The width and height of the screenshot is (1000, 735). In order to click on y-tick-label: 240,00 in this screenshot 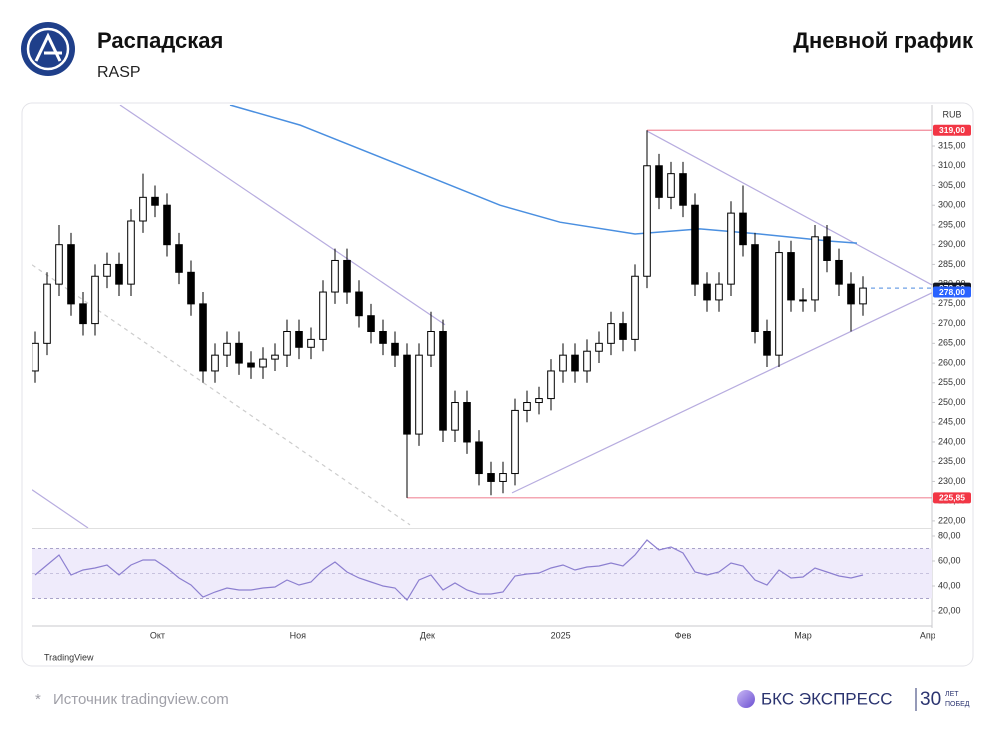, I will do `click(952, 441)`.